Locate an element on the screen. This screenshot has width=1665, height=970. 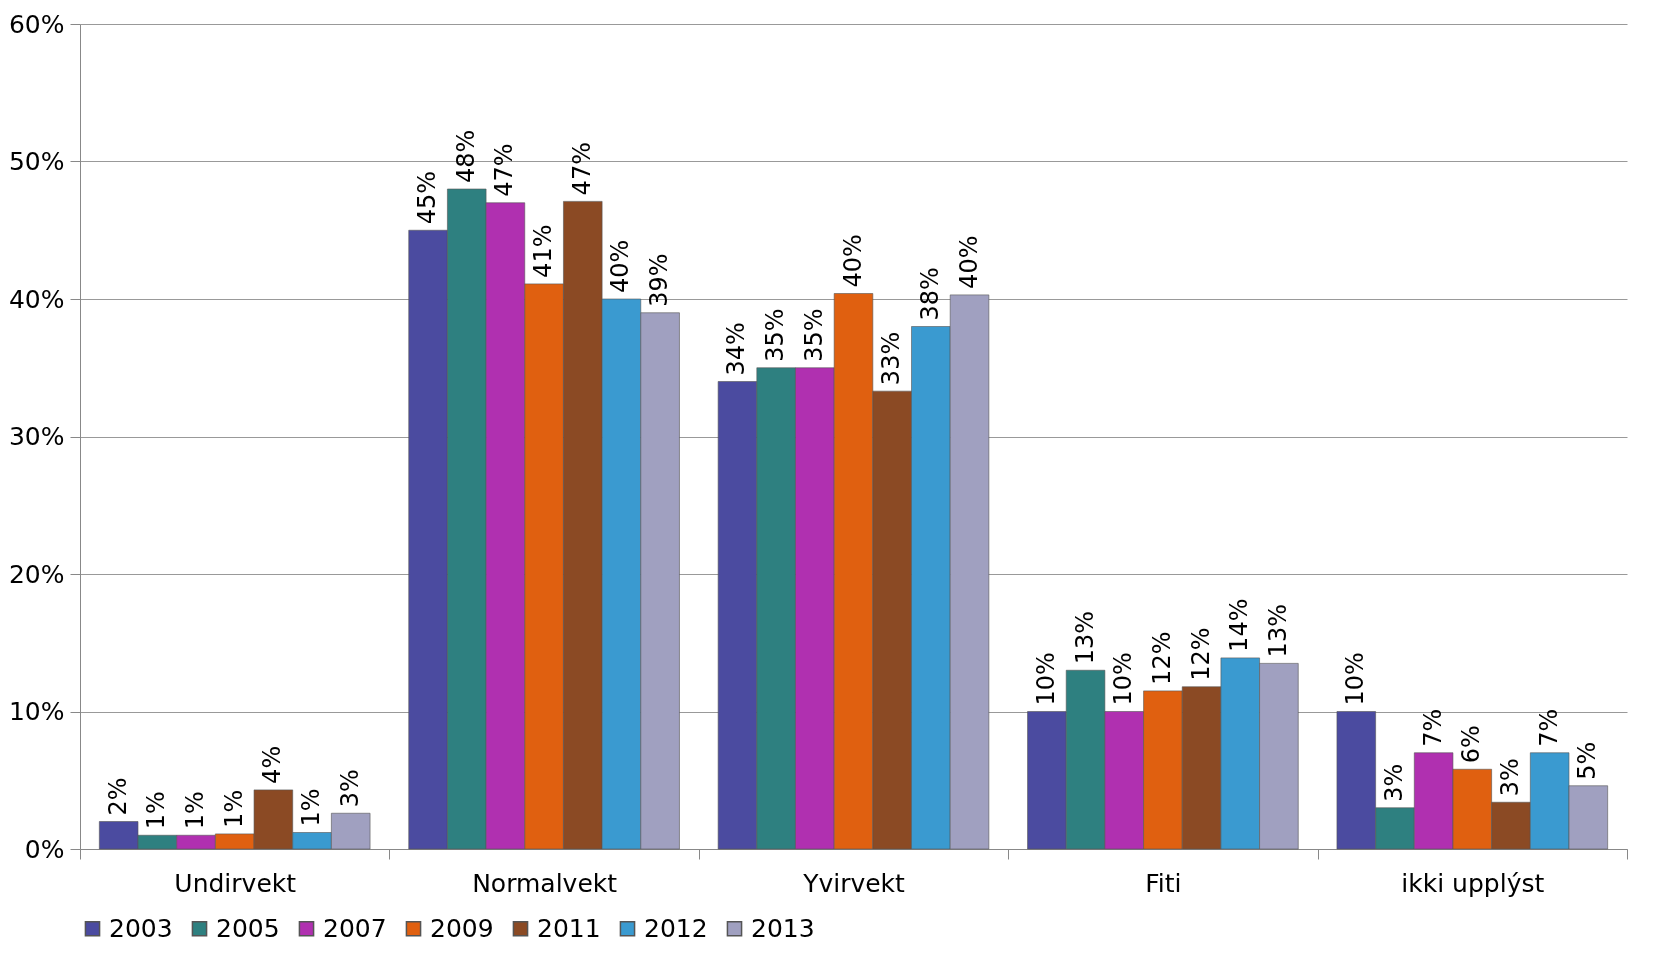
legend-label: 2009 is located at coordinates (462, 928).